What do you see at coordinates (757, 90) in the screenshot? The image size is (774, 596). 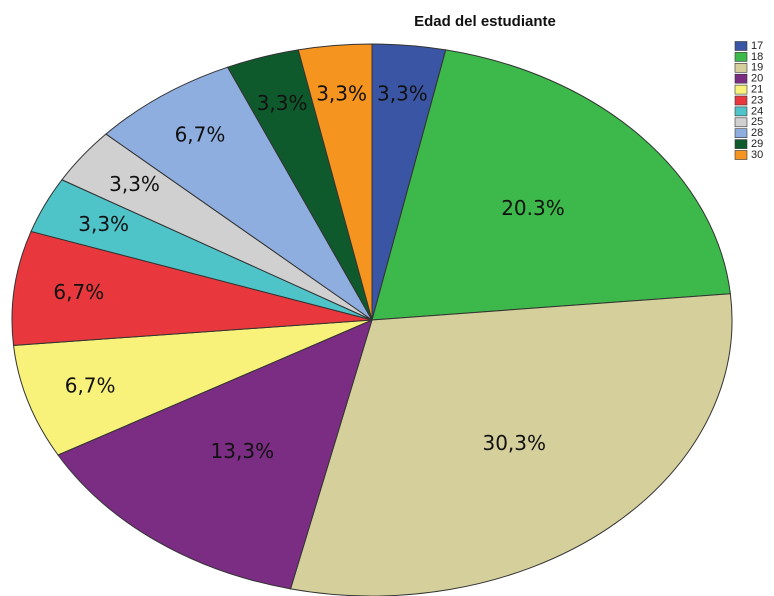 I see `legend-label: 21` at bounding box center [757, 90].